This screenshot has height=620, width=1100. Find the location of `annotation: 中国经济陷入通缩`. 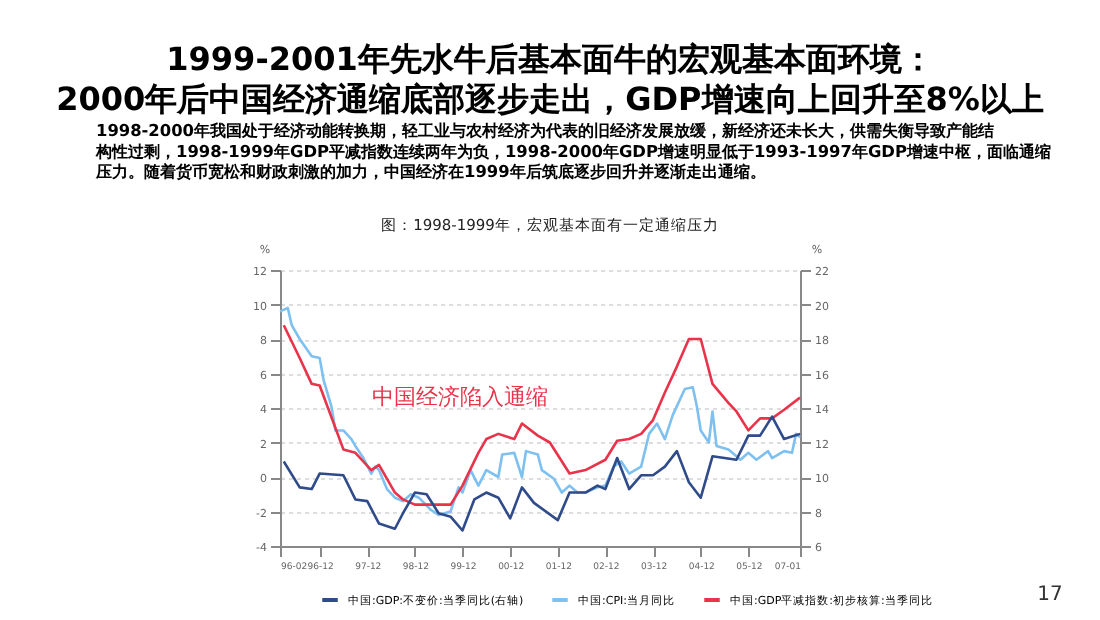

annotation: 中国经济陷入通缩 is located at coordinates (460, 397).